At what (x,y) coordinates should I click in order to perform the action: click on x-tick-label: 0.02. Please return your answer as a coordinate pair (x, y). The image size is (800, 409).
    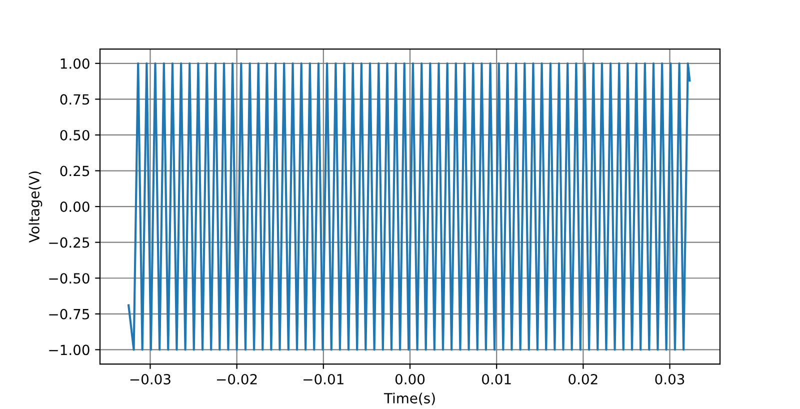
    Looking at the image, I should click on (583, 379).